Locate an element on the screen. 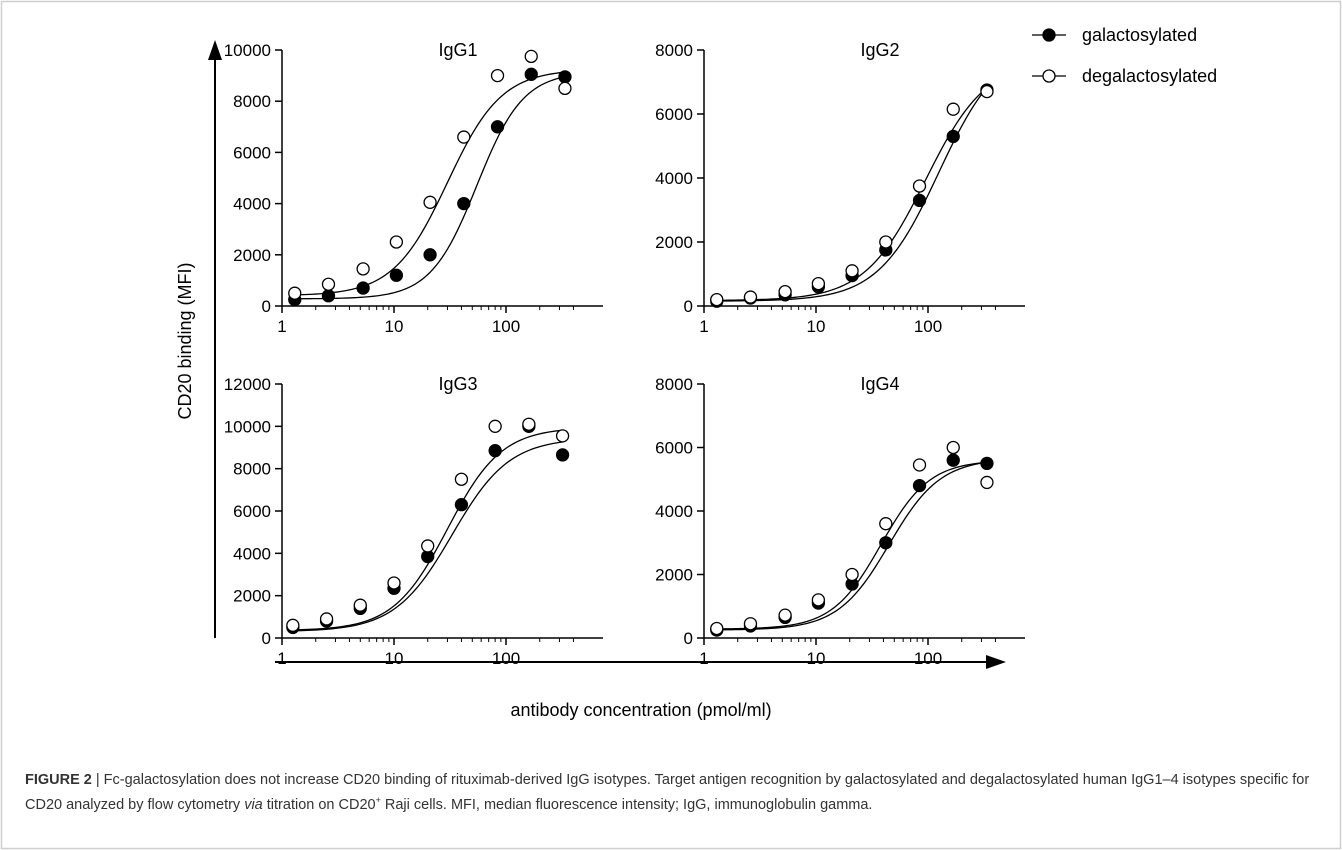  x-tick-label-igg2: 100 is located at coordinates (928, 326).